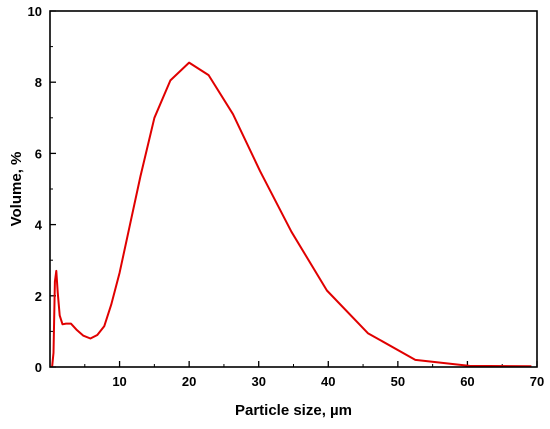 This screenshot has height=429, width=550. What do you see at coordinates (119, 381) in the screenshot?
I see `x-tick-label: 10` at bounding box center [119, 381].